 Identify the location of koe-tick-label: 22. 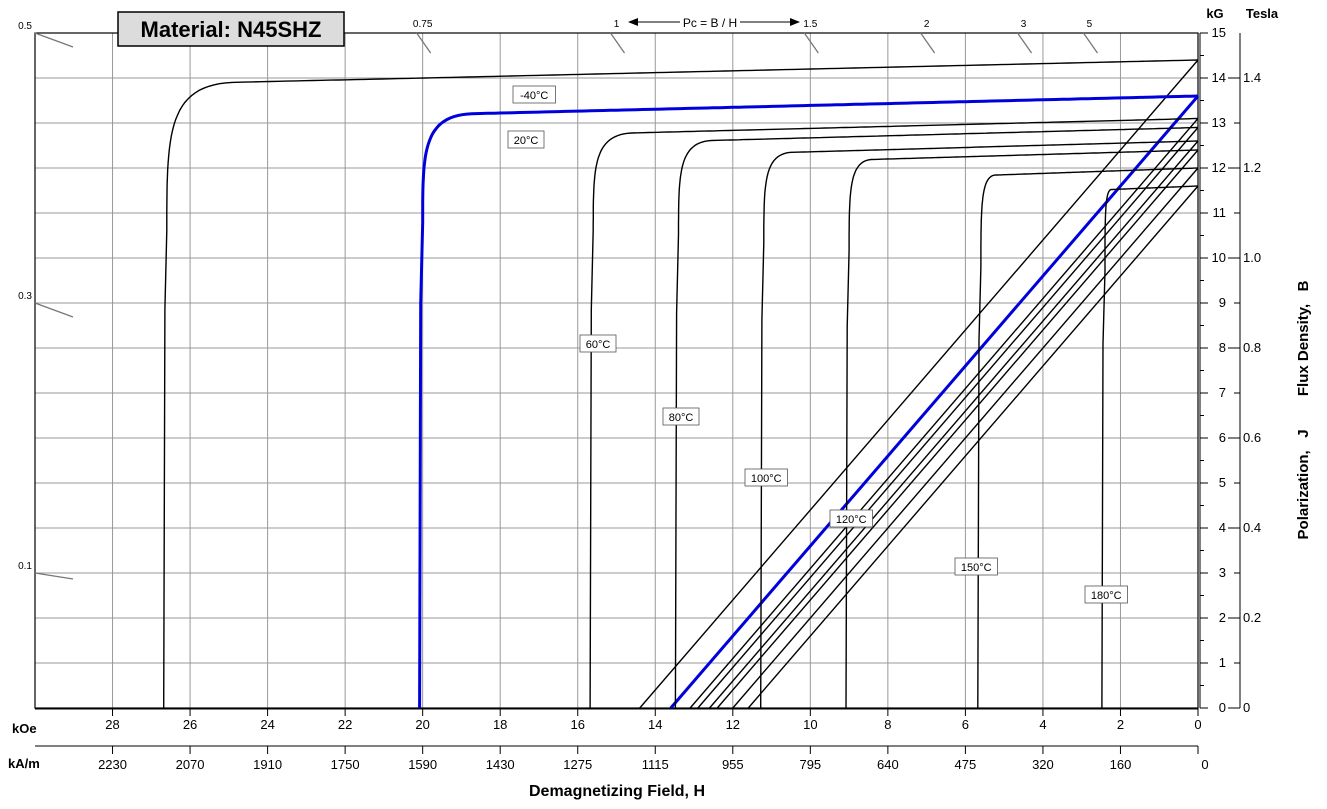
(345, 724).